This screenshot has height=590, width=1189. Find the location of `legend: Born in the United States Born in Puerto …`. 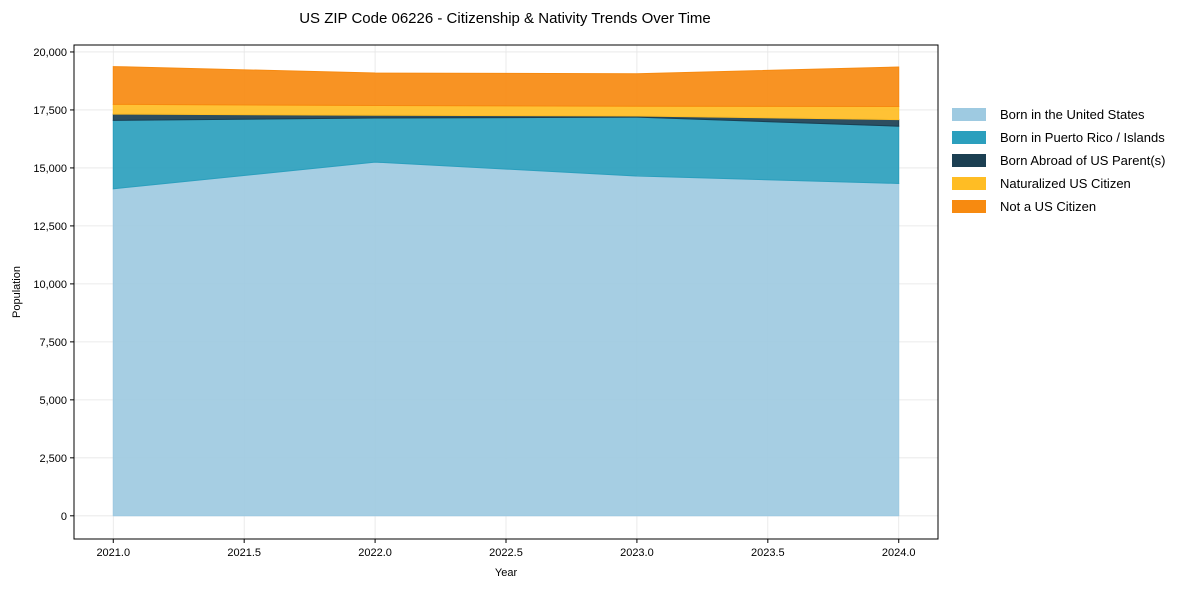

legend: Born in the United States Born in Puerto … is located at coordinates (1058, 160).